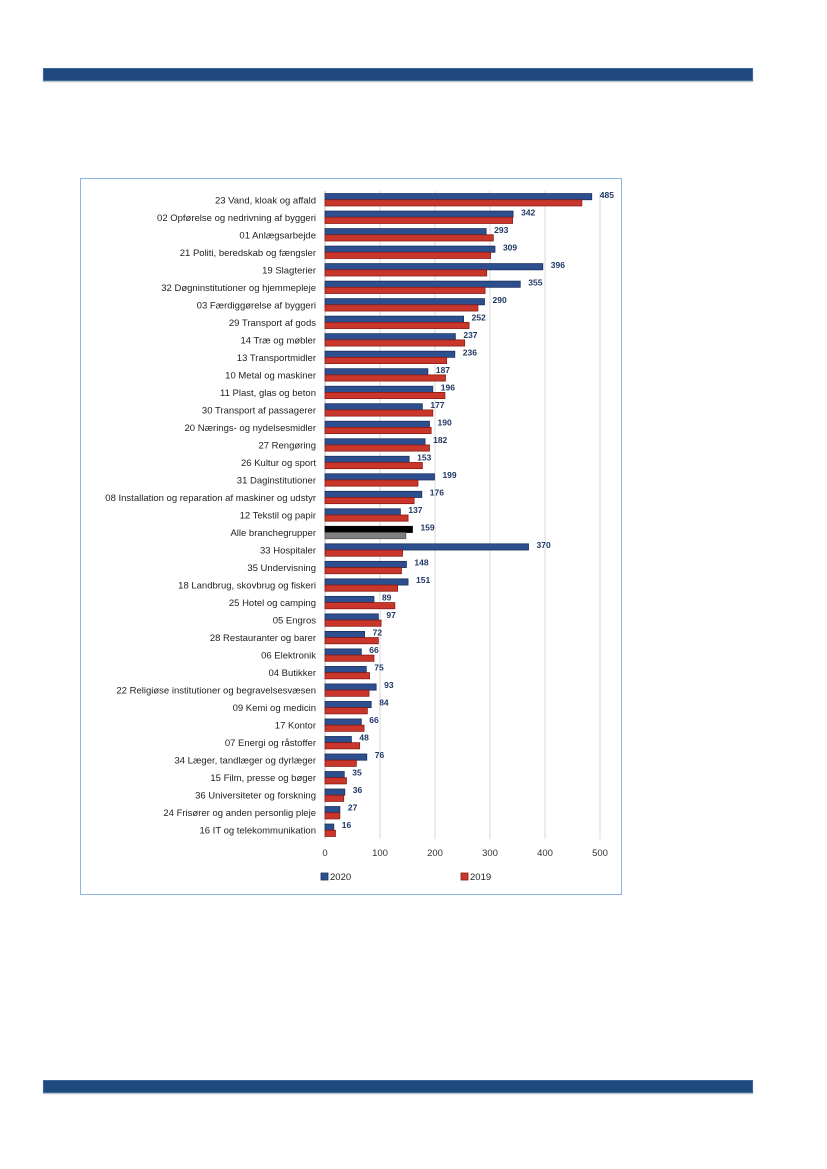 The height and width of the screenshot is (1169, 827). Describe the element at coordinates (353, 808) in the screenshot. I see `data-label-2020: 27` at that location.